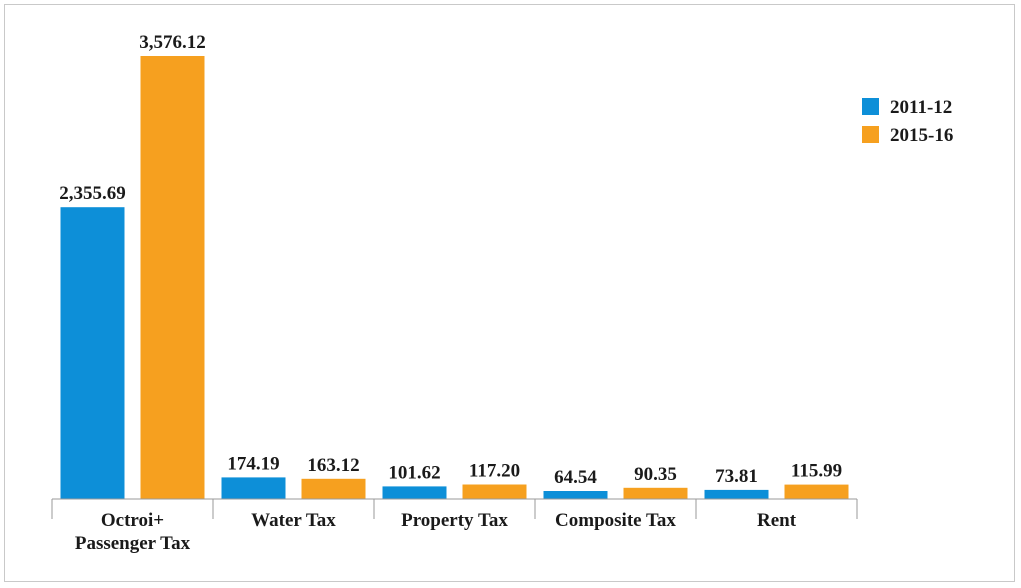  I want to click on value-label-2015-16-0: 3,576.12, so click(172, 42).